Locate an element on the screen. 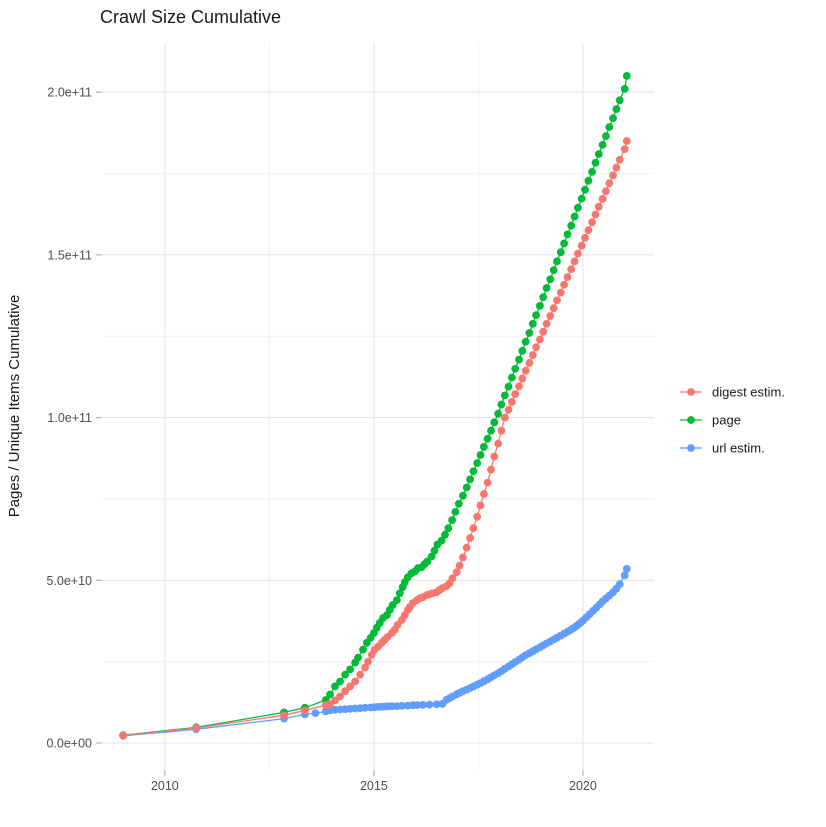 This screenshot has height=827, width=826. legend-item-page: page is located at coordinates (710, 420).